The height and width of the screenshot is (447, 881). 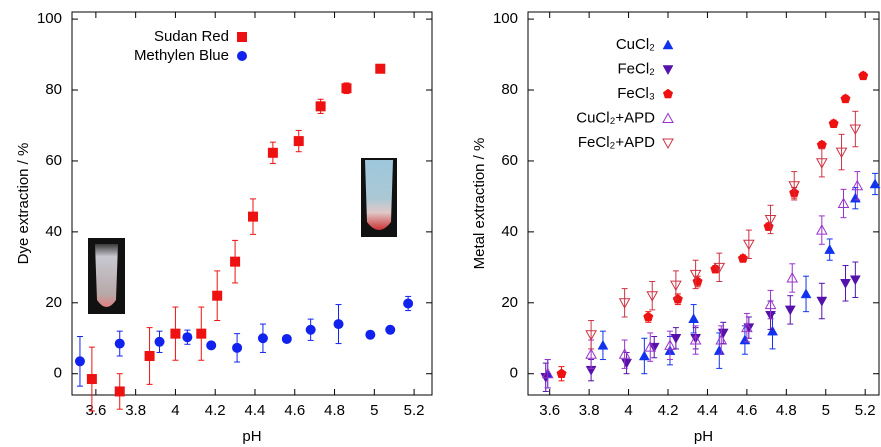 What do you see at coordinates (637, 68) in the screenshot?
I see `legend-label: FeCl₂` at bounding box center [637, 68].